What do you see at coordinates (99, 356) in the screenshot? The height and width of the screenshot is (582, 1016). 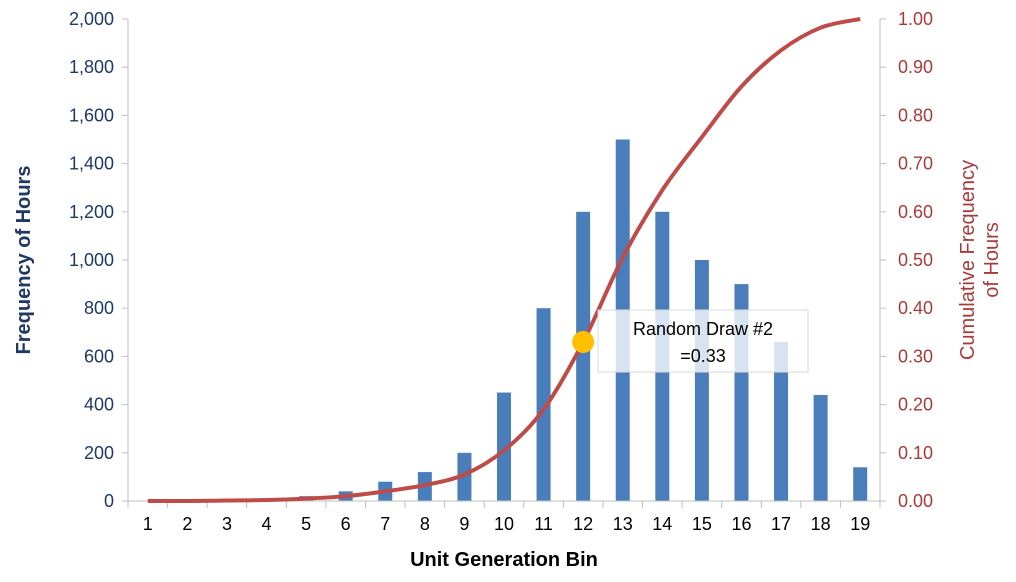 I see `left-tick-label: 600` at bounding box center [99, 356].